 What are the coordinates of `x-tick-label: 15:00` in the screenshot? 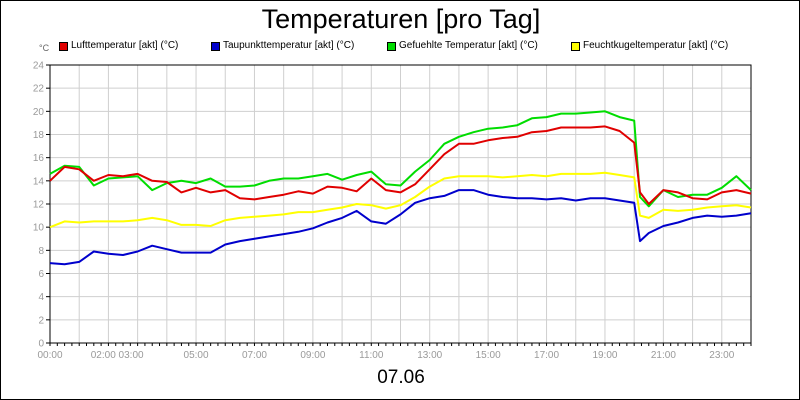 It's located at (488, 355).